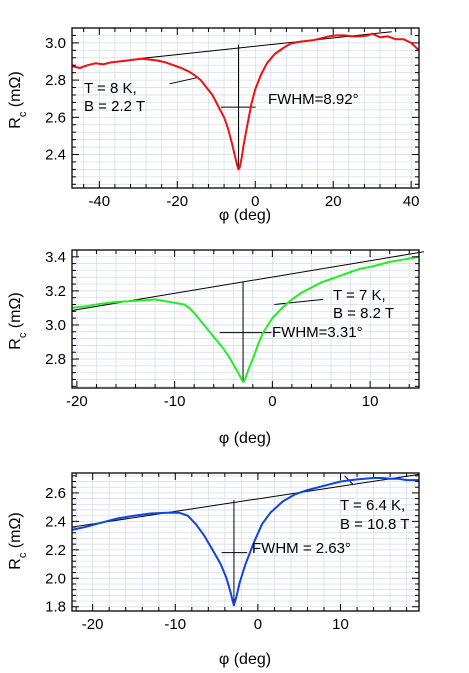  I want to click on x-tick-label: 40, so click(411, 201).